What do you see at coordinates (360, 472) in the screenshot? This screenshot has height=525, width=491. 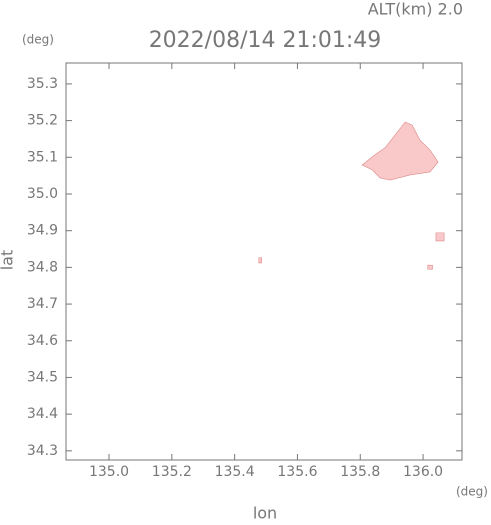 I see `x-tick-label: 135.8` at bounding box center [360, 472].